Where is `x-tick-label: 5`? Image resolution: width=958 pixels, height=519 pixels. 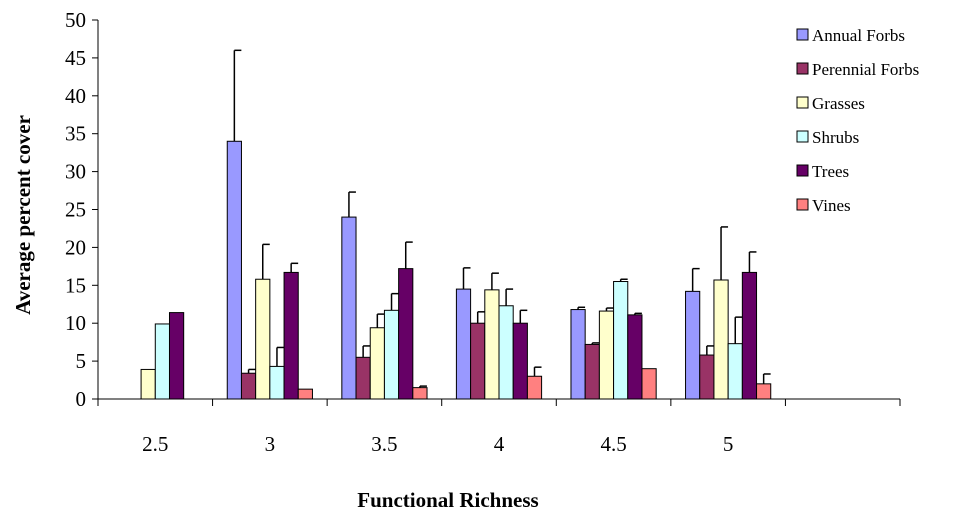 x-tick-label: 5 is located at coordinates (728, 444).